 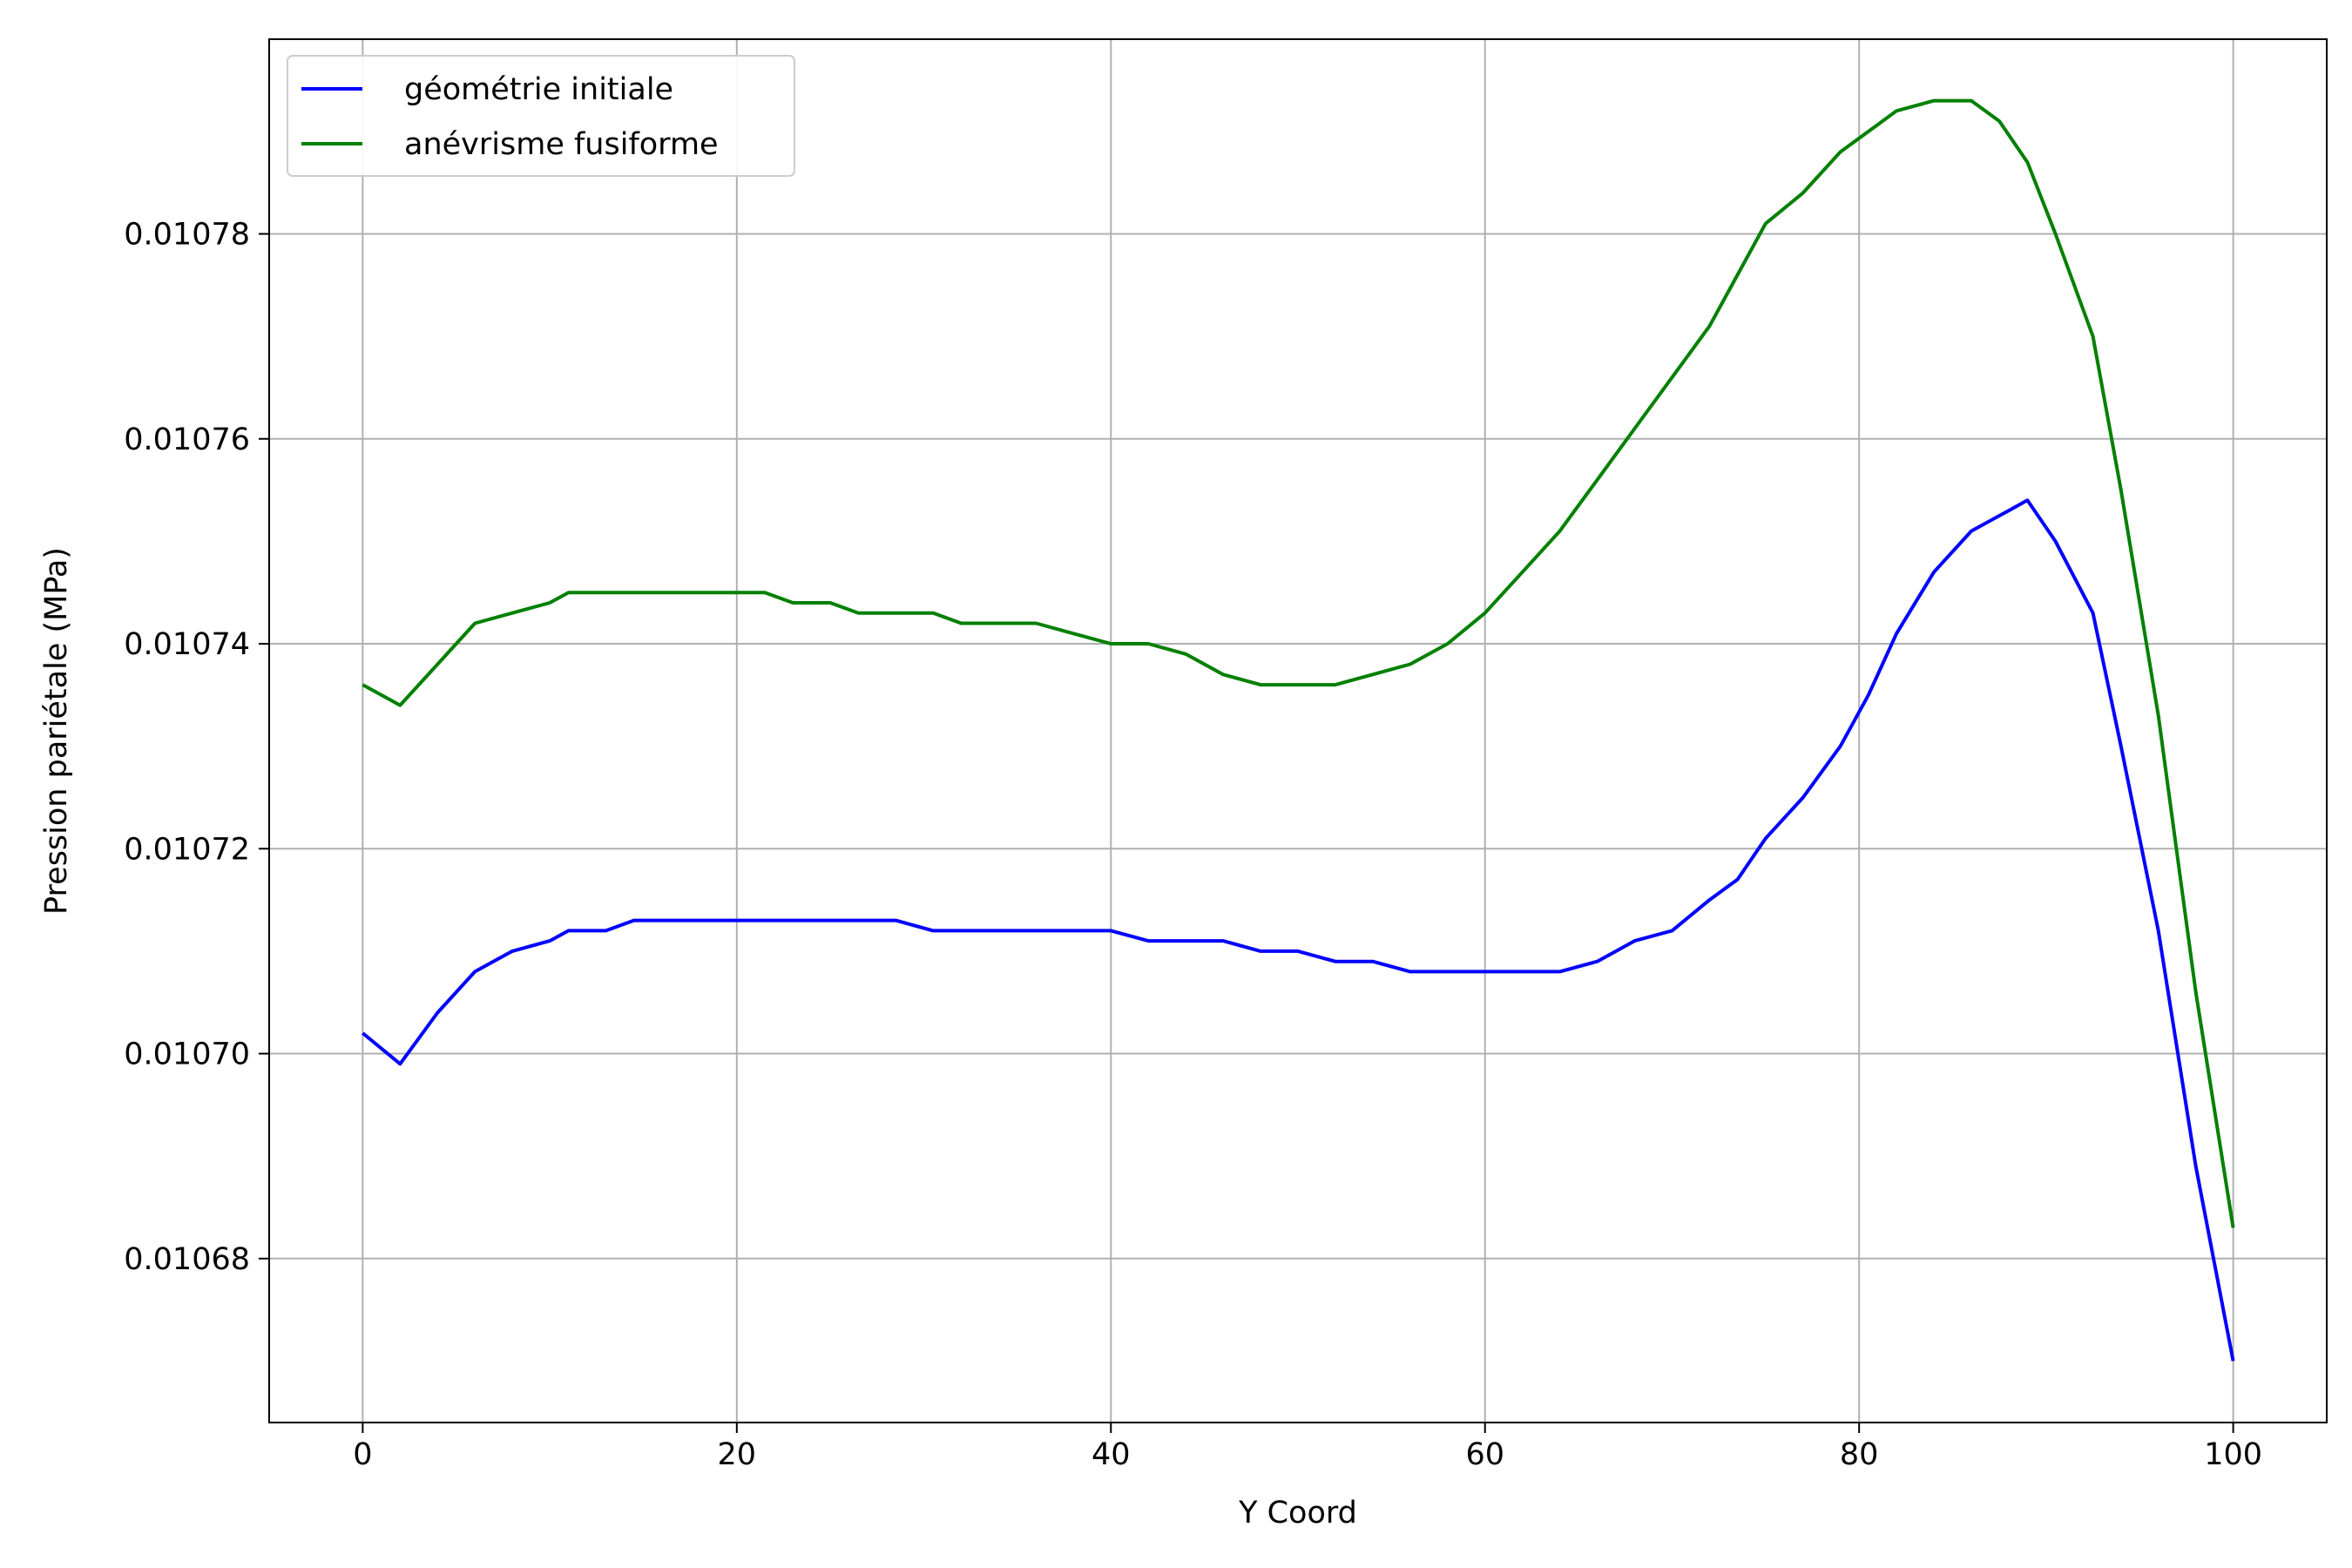 I want to click on legend-label-0: géométrie initiale, so click(x=538, y=90).